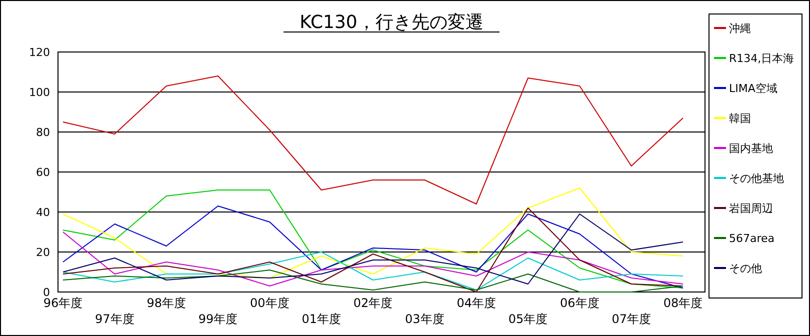 The width and height of the screenshot is (810, 336). Describe the element at coordinates (424, 319) in the screenshot. I see `x-tick-label: 03年度` at that location.